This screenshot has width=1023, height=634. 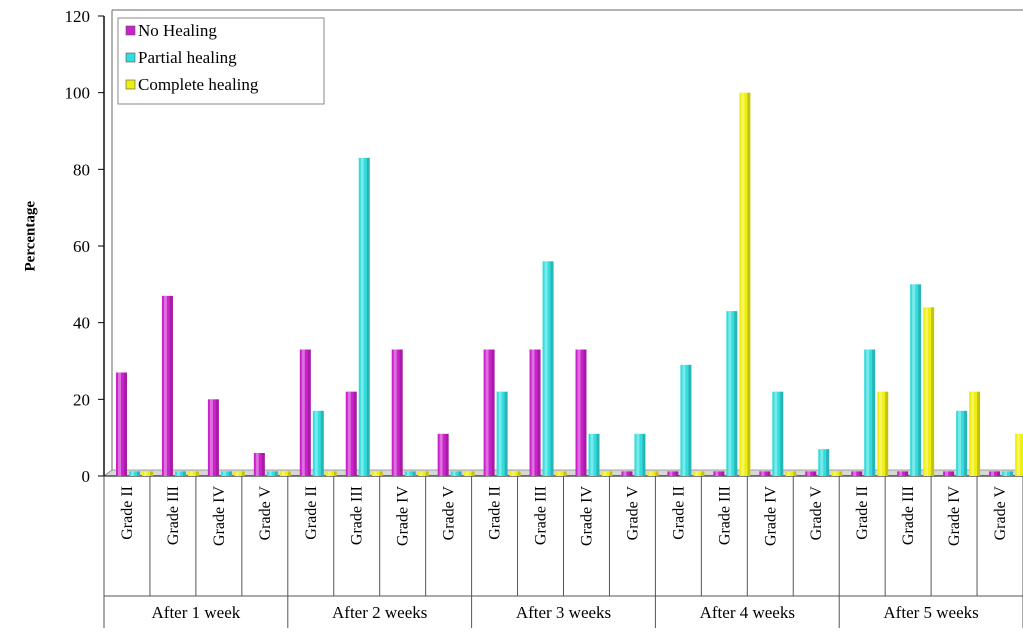 I want to click on legend-swatch, so click(x=130, y=30).